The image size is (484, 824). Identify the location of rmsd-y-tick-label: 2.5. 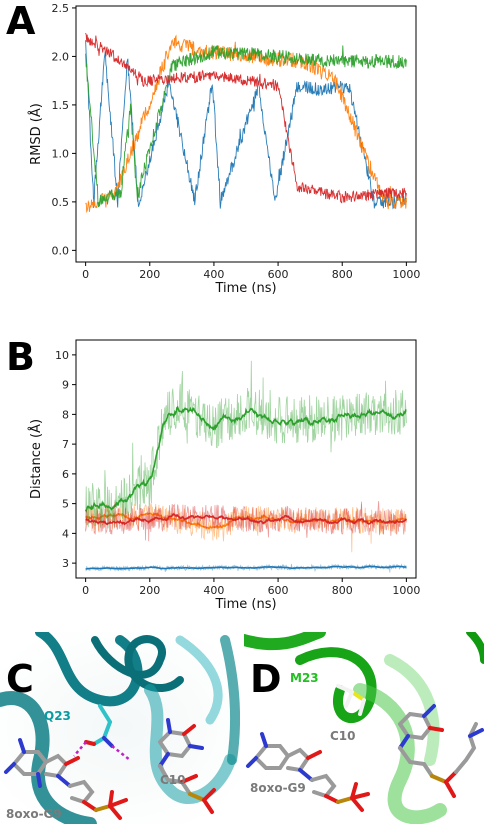
(61, 8).